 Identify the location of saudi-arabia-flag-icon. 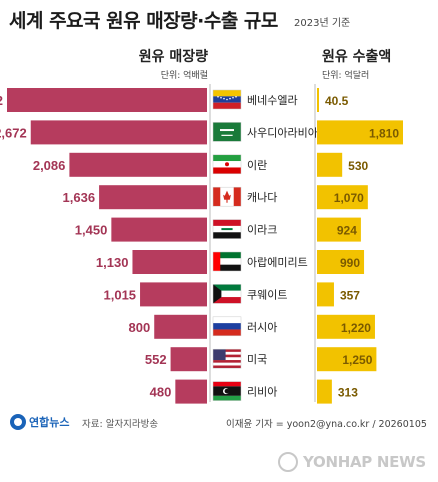
(227, 132).